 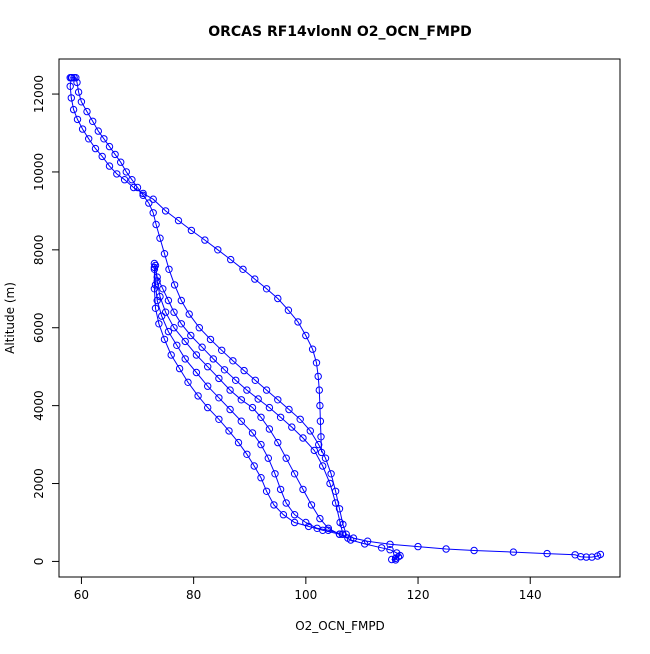 I want to click on y-tick-label: 4000, so click(x=39, y=405).